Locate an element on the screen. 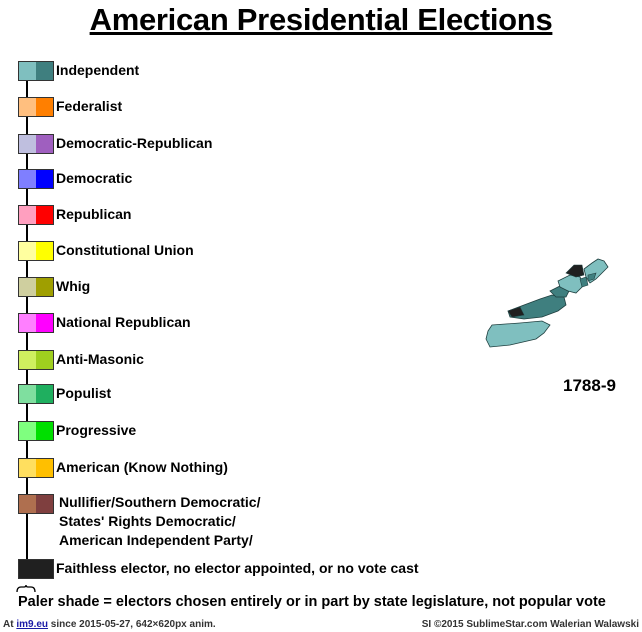 The width and height of the screenshot is (642, 632). map-state-ma is located at coordinates (592, 277).